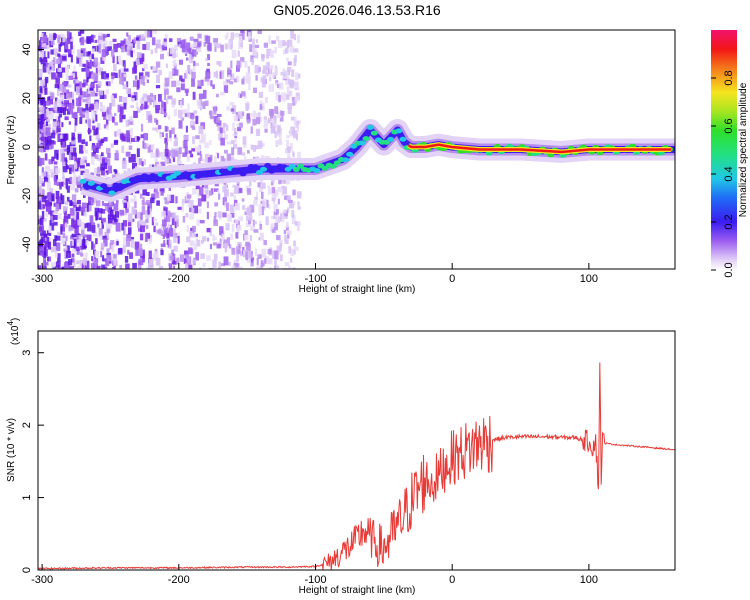 The image size is (750, 600). What do you see at coordinates (729, 269) in the screenshot?
I see `colorbar-tick-label: 0.0` at bounding box center [729, 269].